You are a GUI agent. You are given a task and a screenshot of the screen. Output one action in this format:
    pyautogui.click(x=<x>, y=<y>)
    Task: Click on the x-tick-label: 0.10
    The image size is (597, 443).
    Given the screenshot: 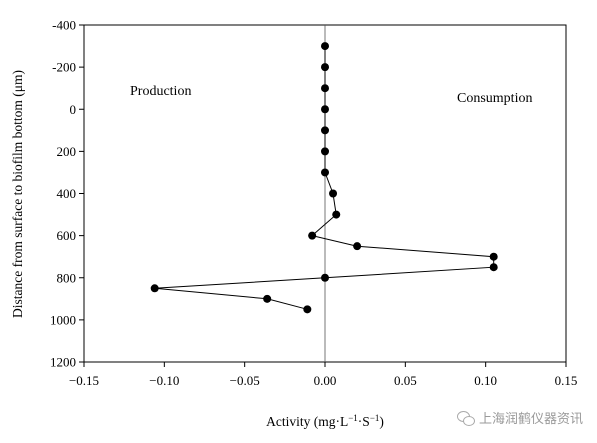 What is the action you would take?
    pyautogui.click(x=485, y=380)
    